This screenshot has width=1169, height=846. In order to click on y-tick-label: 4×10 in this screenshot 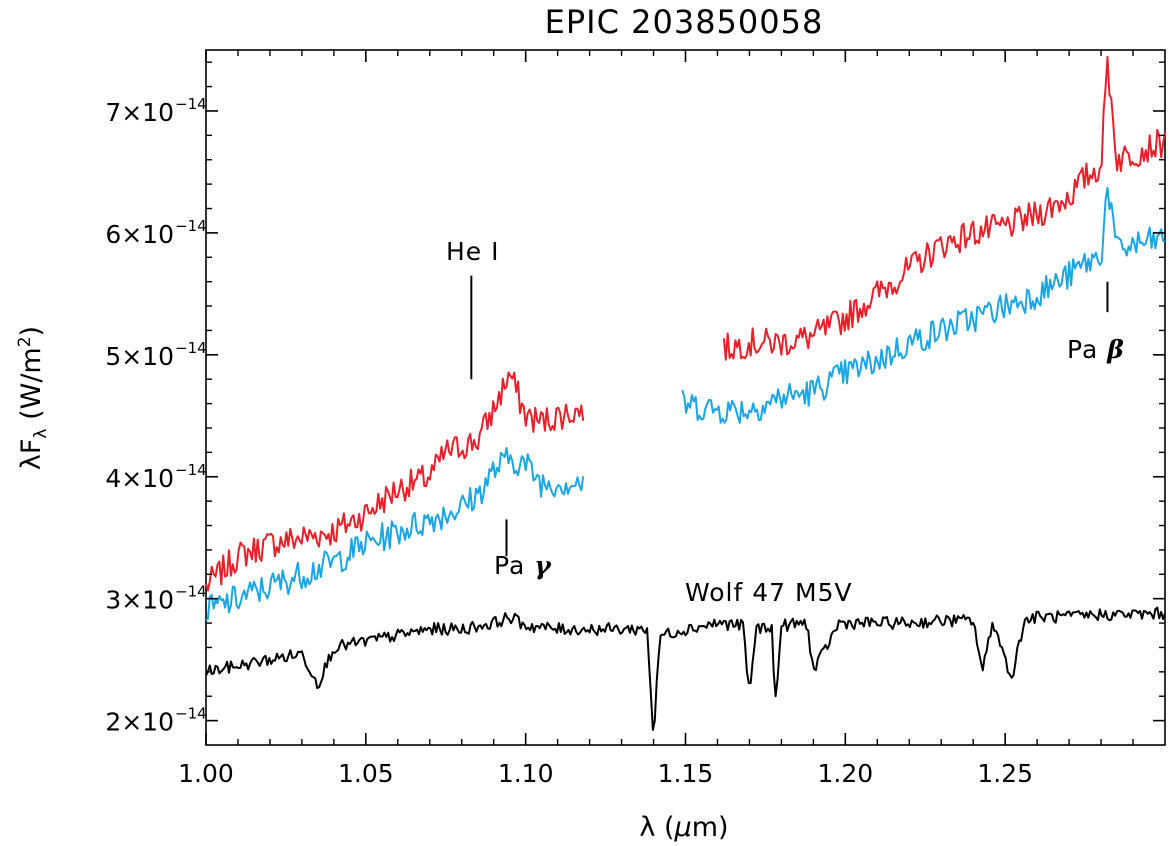, I will do `click(139, 478)`.